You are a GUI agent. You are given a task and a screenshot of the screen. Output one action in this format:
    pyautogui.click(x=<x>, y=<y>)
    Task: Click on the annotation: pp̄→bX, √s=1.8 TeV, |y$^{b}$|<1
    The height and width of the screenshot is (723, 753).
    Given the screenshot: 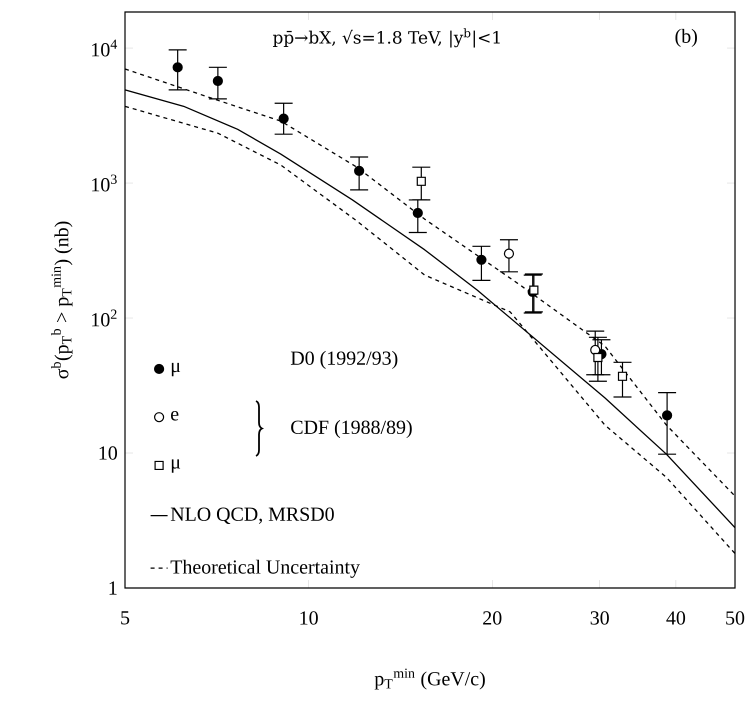 What is the action you would take?
    pyautogui.click(x=386, y=38)
    